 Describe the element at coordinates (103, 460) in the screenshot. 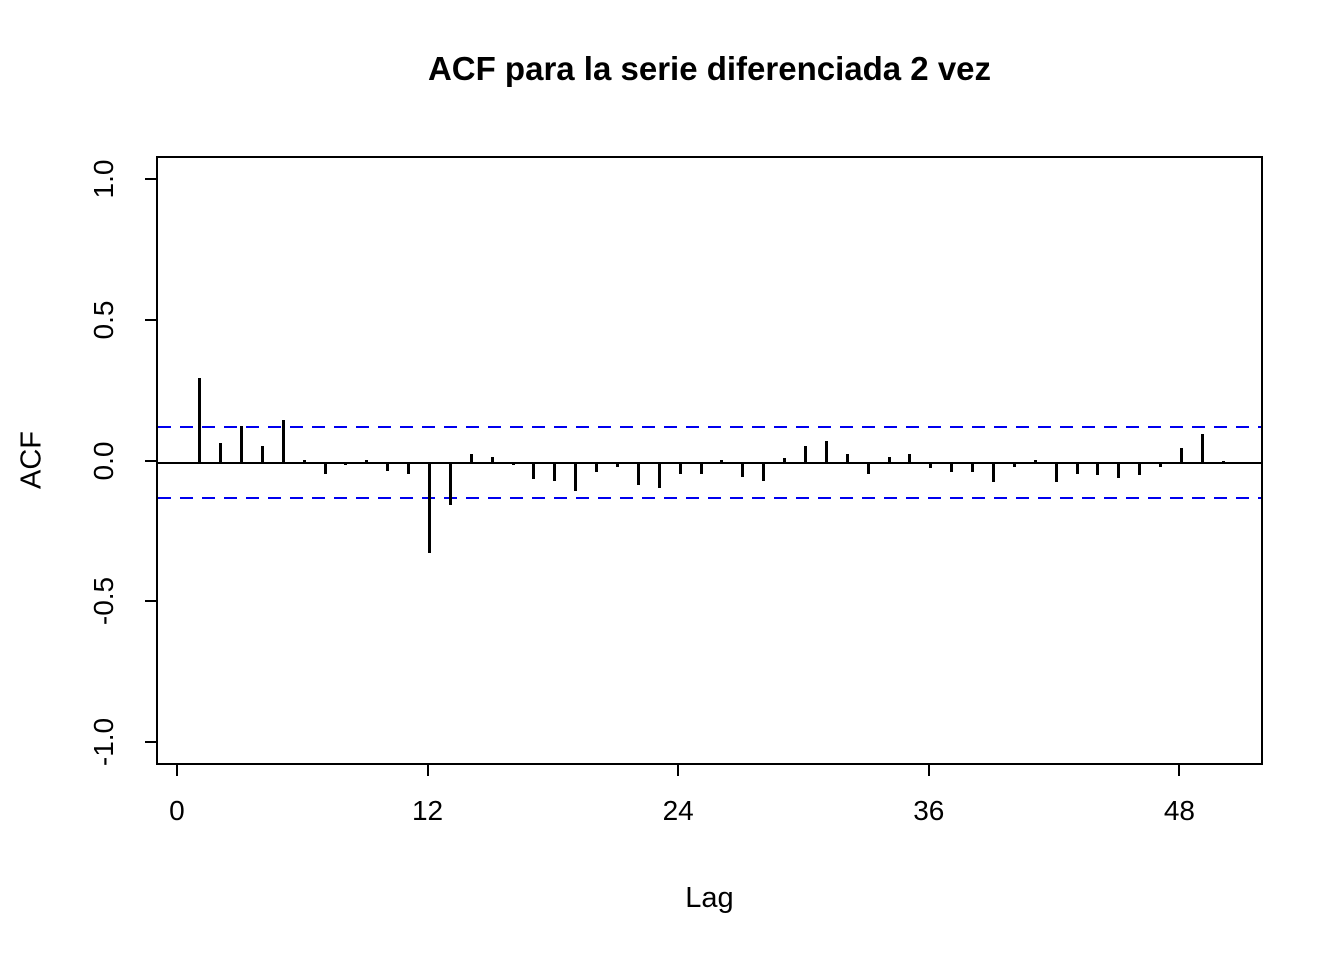

I see `y-tick-label-0.0: 0.0` at that location.